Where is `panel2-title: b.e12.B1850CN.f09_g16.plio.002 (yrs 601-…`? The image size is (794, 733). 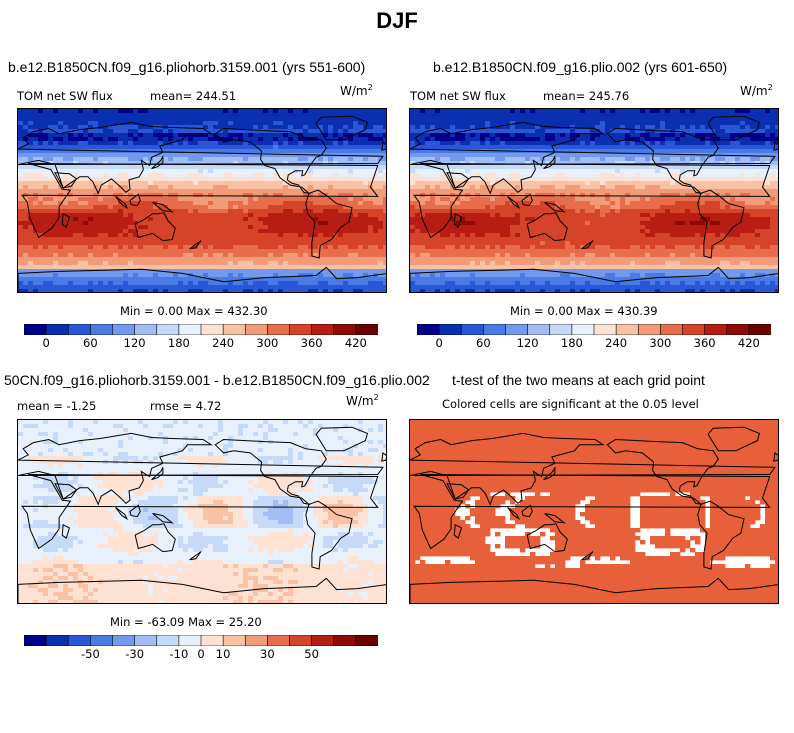
panel2-title: b.e12.B1850CN.f09_g16.plio.002 (yrs 601-… is located at coordinates (580, 67).